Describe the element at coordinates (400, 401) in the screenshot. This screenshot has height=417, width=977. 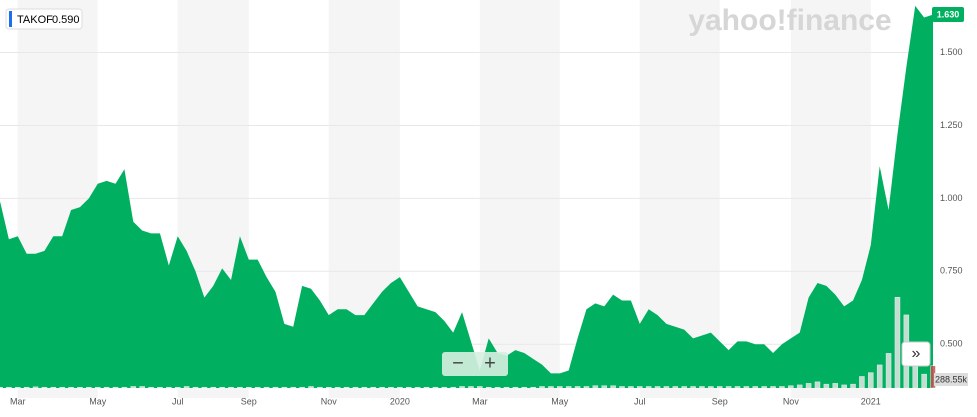
I see `x-tick-label: 2020` at that location.